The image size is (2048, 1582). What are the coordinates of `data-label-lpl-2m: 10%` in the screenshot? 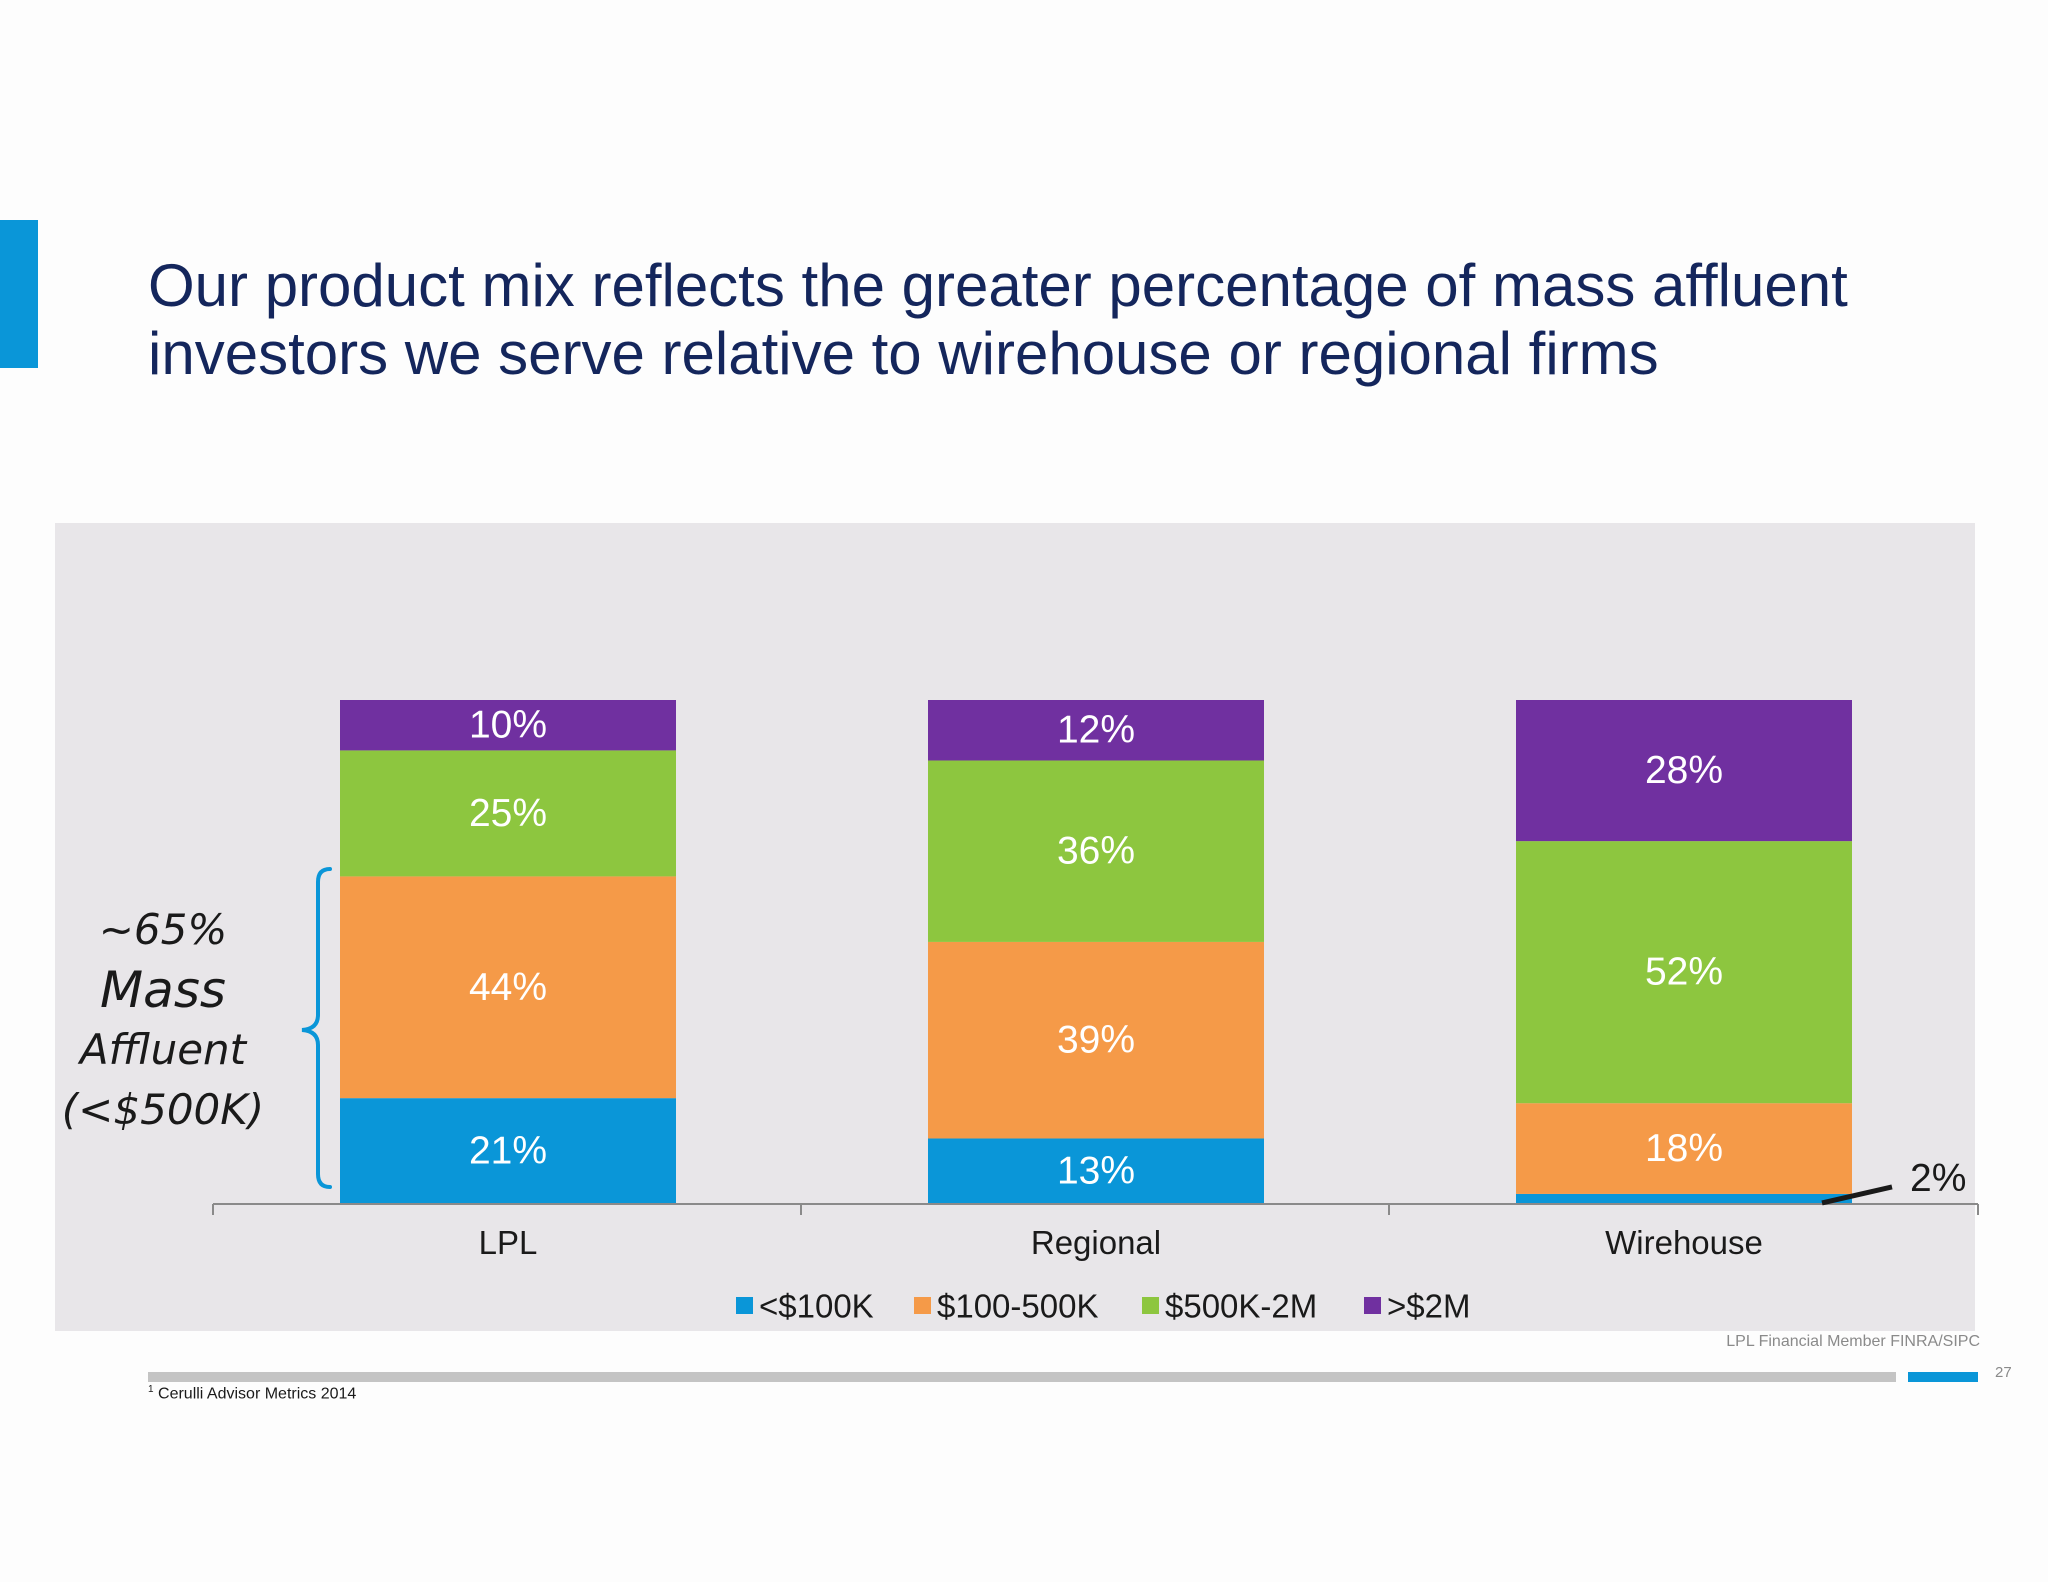 It's located at (508, 725).